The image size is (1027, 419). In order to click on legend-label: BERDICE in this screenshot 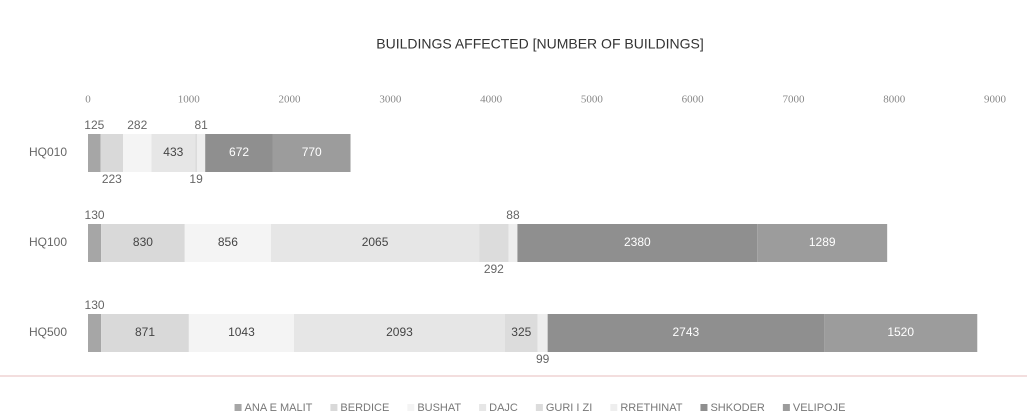, I will do `click(364, 408)`.